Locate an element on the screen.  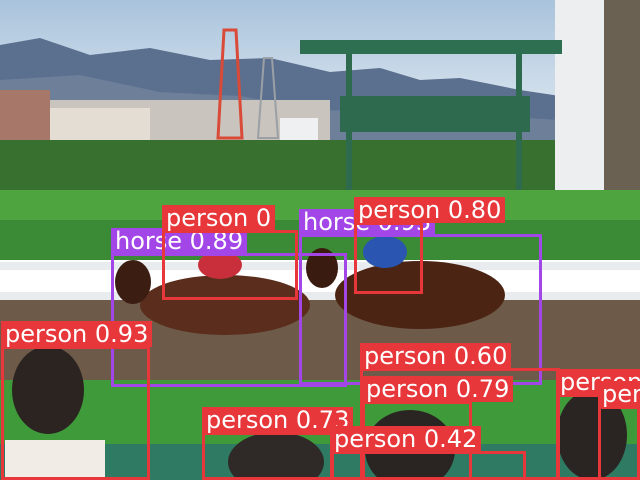
det-spectator-mid-lower-label: person 0.79 is located at coordinates (438, 389).